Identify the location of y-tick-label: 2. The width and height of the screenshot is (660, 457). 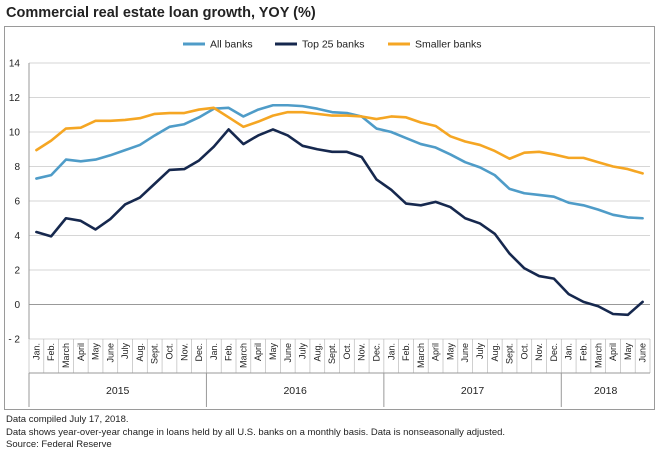
(17, 271).